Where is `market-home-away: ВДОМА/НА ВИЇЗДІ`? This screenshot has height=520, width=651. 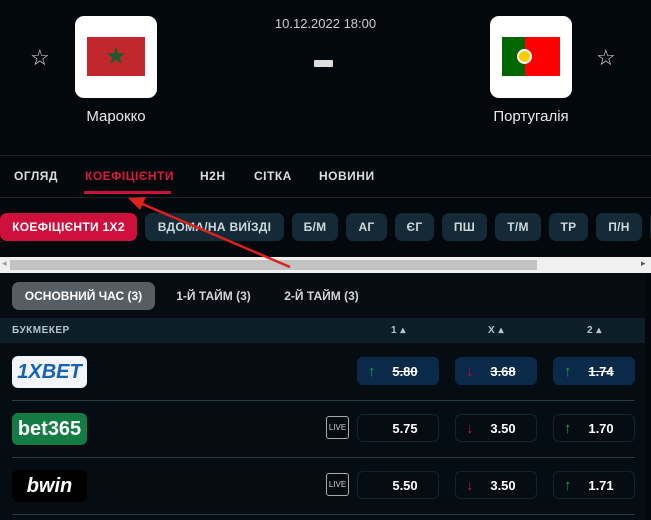 market-home-away: ВДОМА/НА ВИЇЗДІ is located at coordinates (214, 227).